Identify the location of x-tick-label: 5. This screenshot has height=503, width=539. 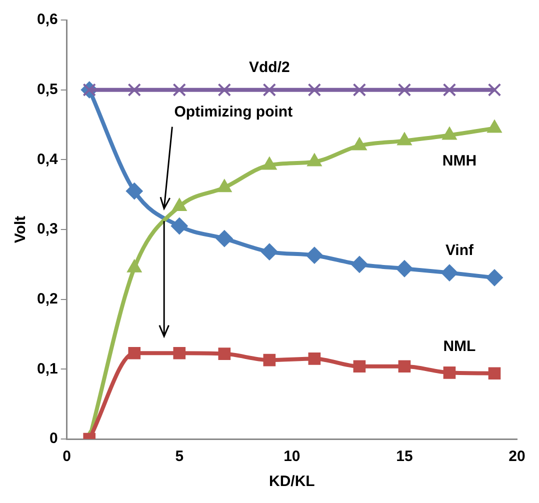
(179, 457).